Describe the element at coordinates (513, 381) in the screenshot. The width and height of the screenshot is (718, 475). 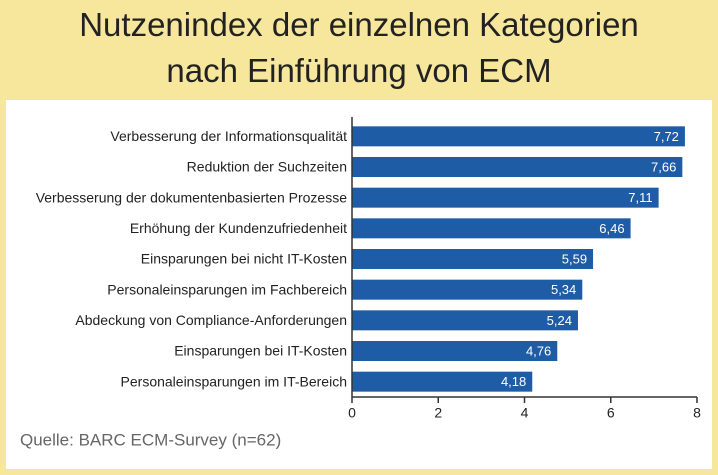
I see `value-label: 4,18` at that location.